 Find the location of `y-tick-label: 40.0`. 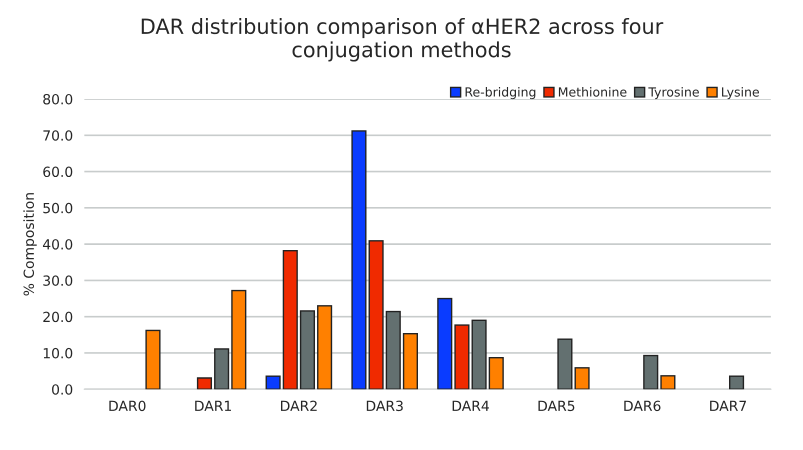

y-tick-label: 40.0 is located at coordinates (57, 244).